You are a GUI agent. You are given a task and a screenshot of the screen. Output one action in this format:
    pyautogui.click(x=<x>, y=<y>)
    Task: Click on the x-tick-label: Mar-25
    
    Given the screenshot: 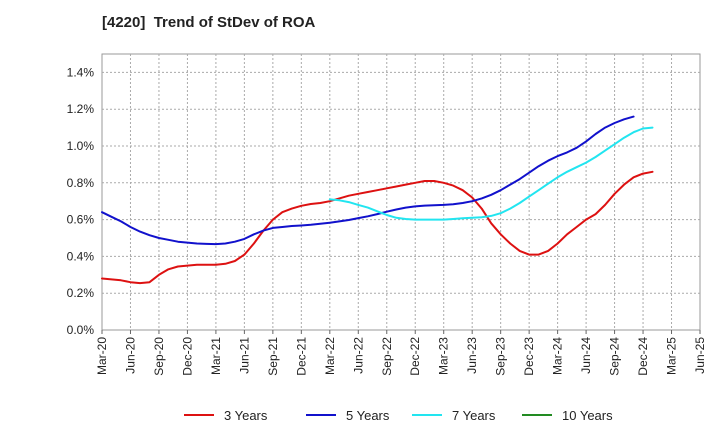 What is the action you would take?
    pyautogui.click(x=672, y=356)
    